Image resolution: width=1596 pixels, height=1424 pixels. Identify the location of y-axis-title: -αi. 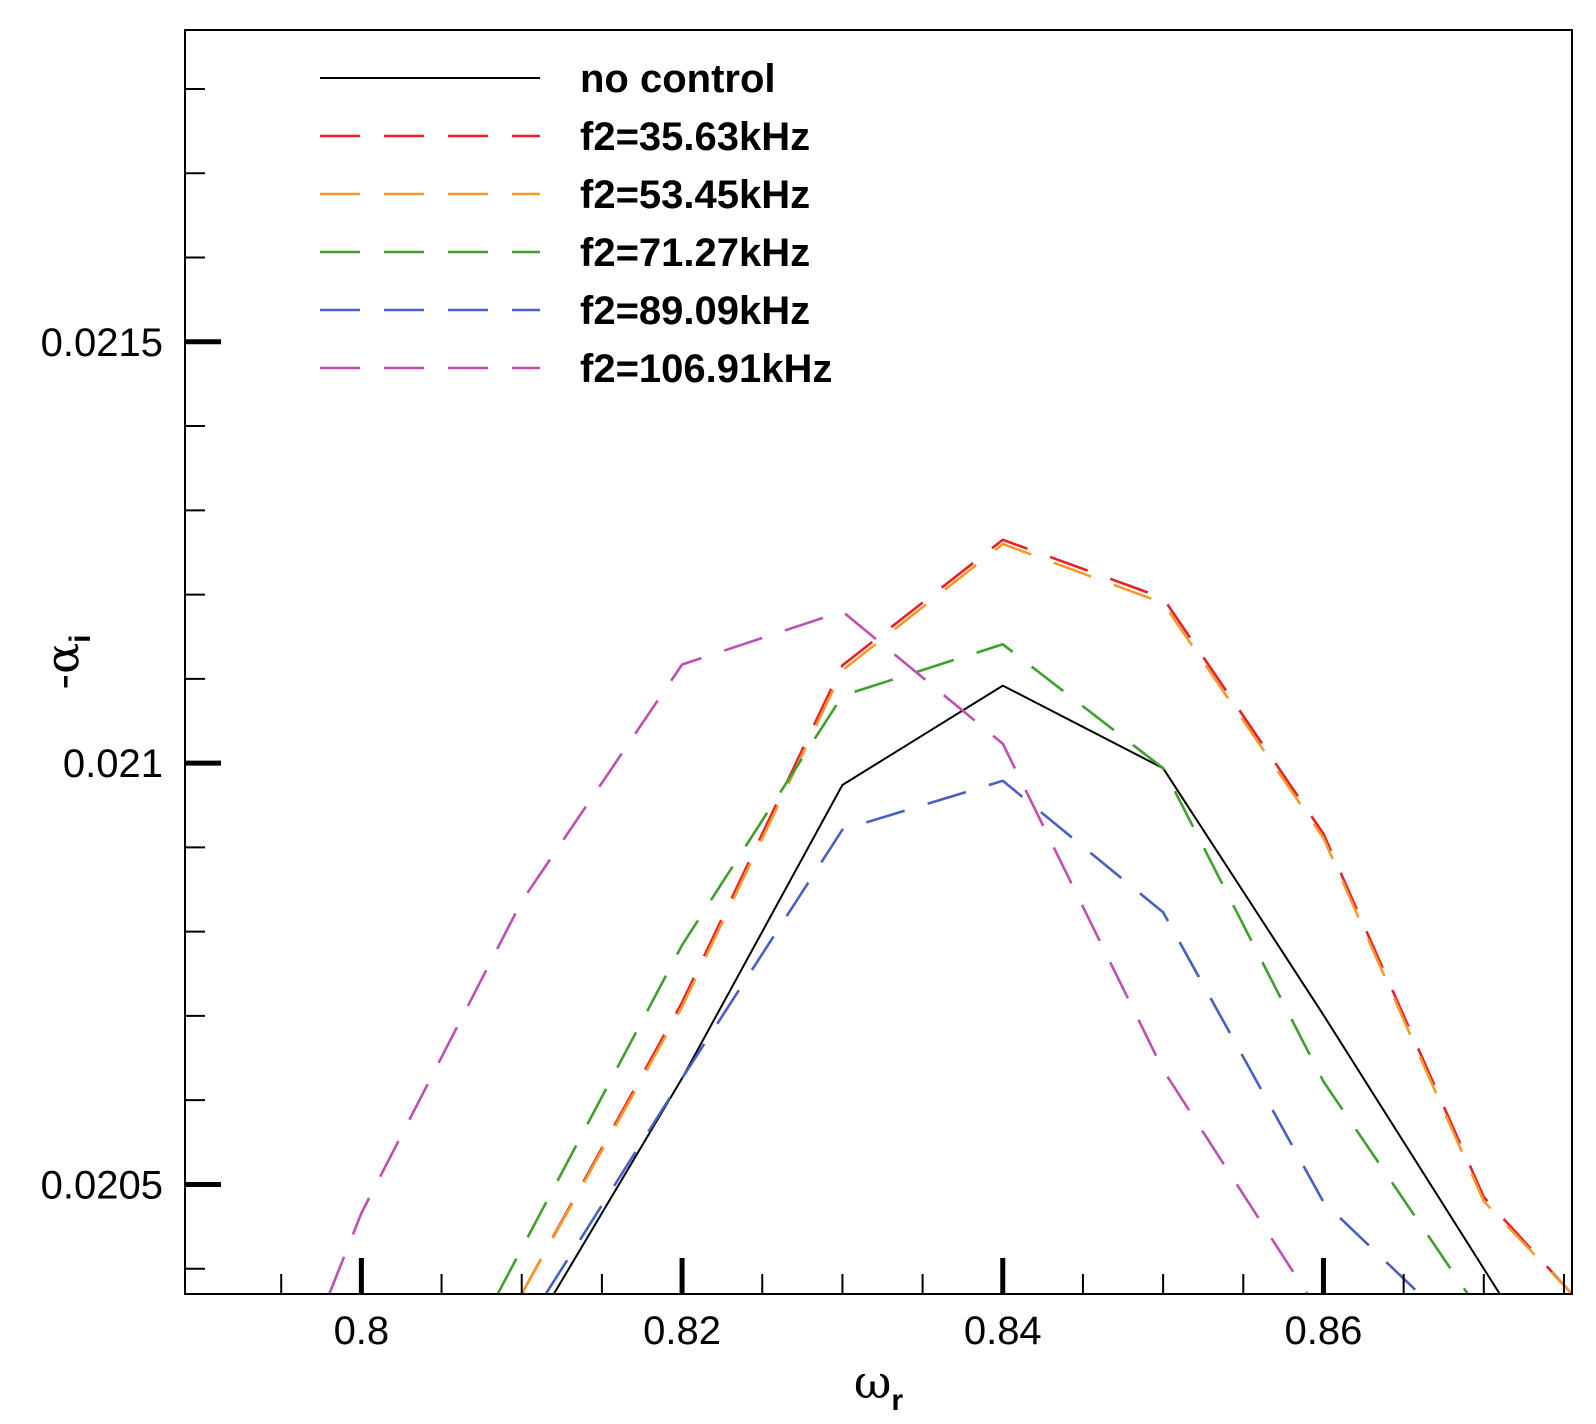
(66, 662).